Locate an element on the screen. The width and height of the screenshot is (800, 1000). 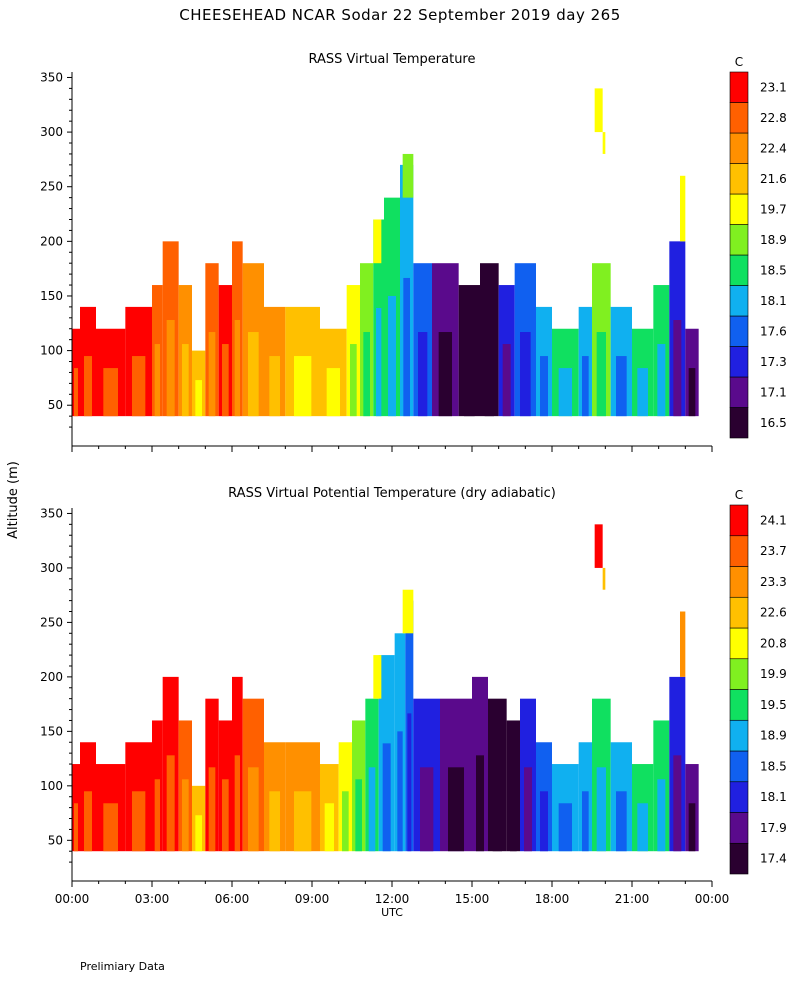
colorbar-label: 24.1 is located at coordinates (773, 520).